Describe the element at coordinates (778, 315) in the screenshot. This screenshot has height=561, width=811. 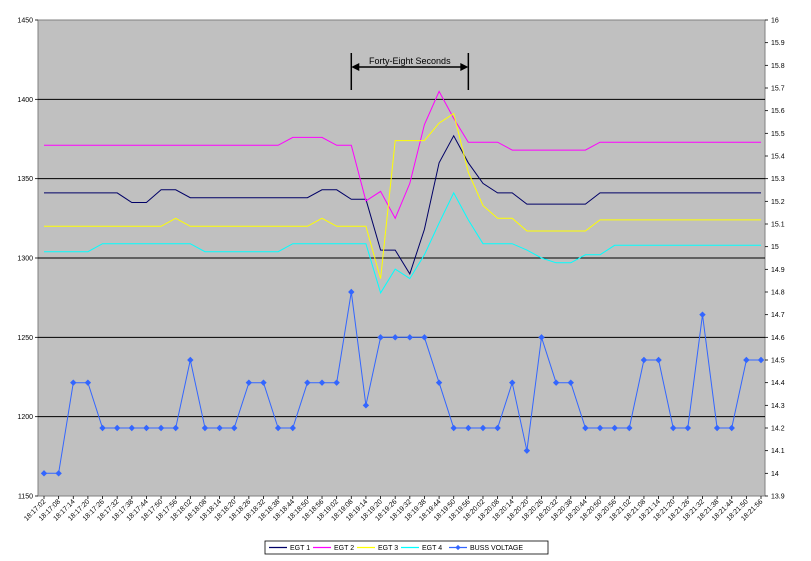
I see `right-tick-label: 14.7` at that location.